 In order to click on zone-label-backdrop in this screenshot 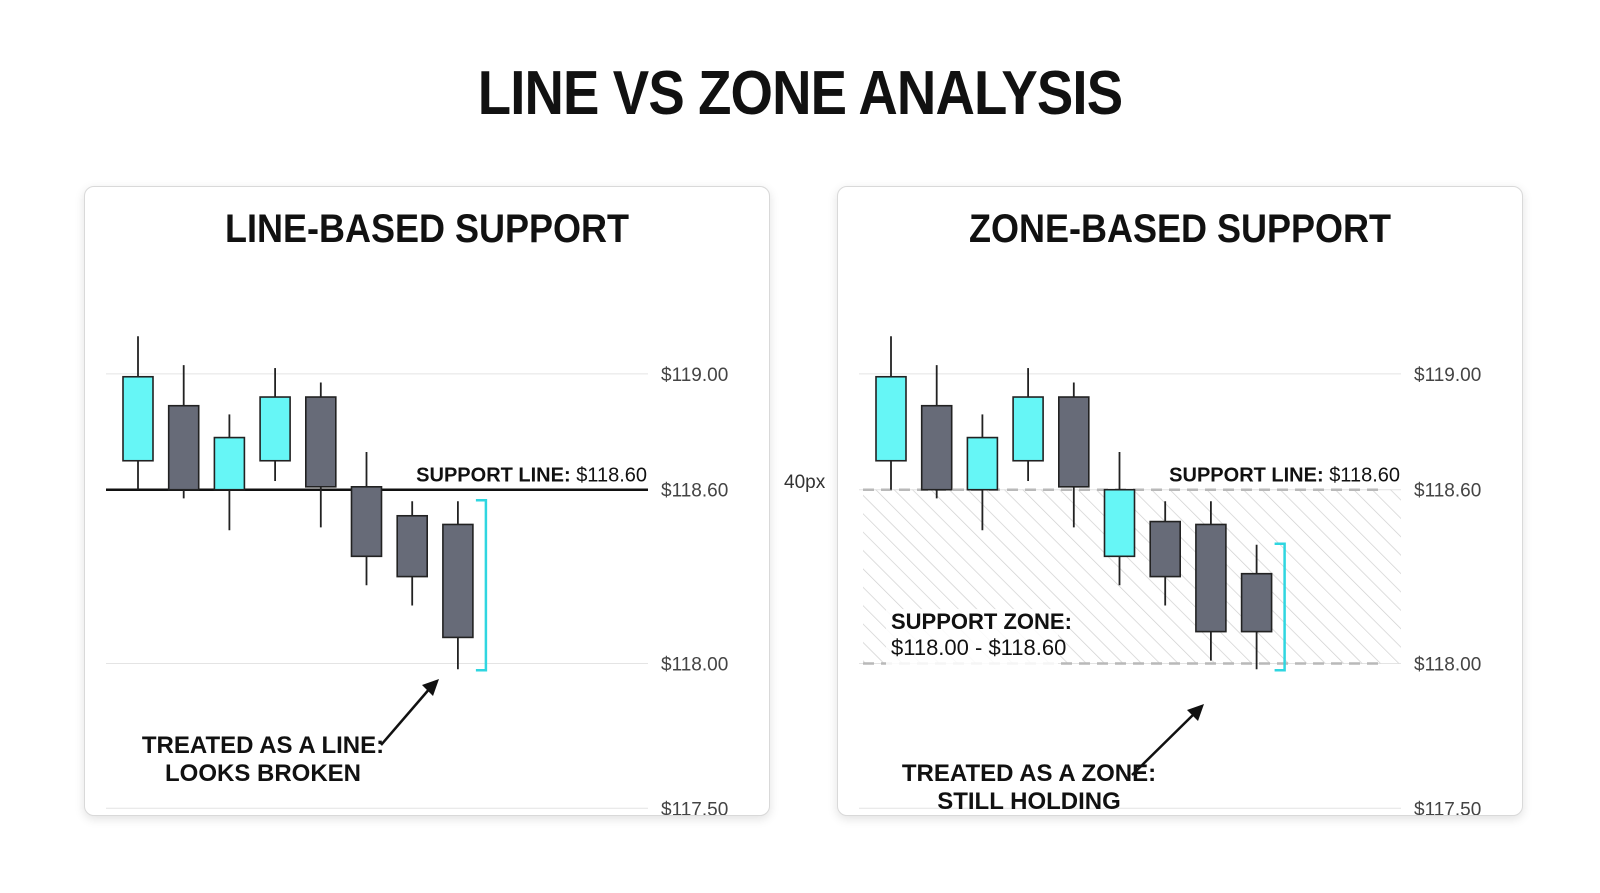, I will do `click(972, 638)`.